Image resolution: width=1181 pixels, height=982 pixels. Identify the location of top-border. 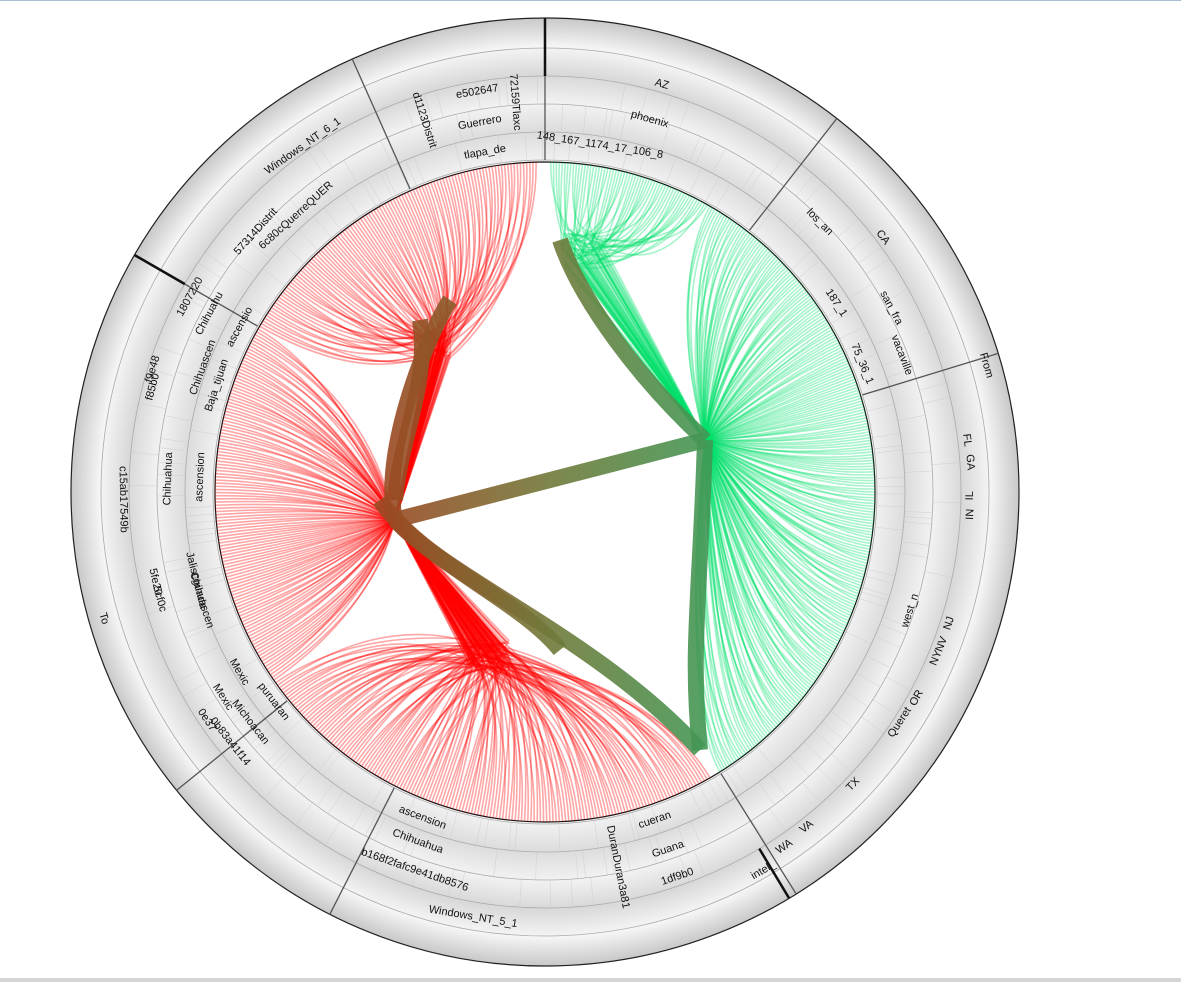
(590, 0).